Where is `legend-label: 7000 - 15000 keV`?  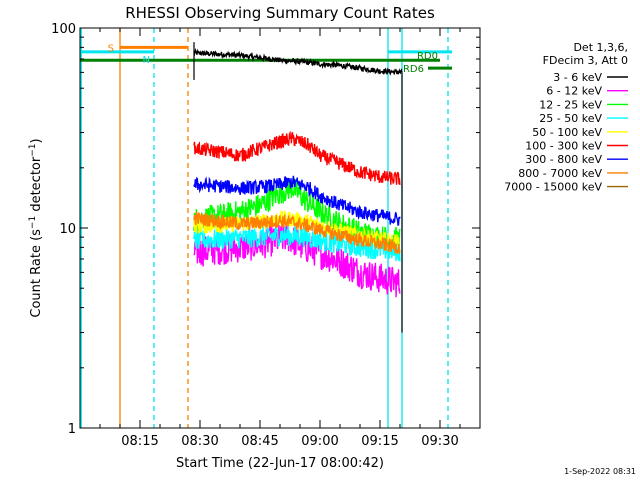 legend-label: 7000 - 15000 keV is located at coordinates (553, 187).